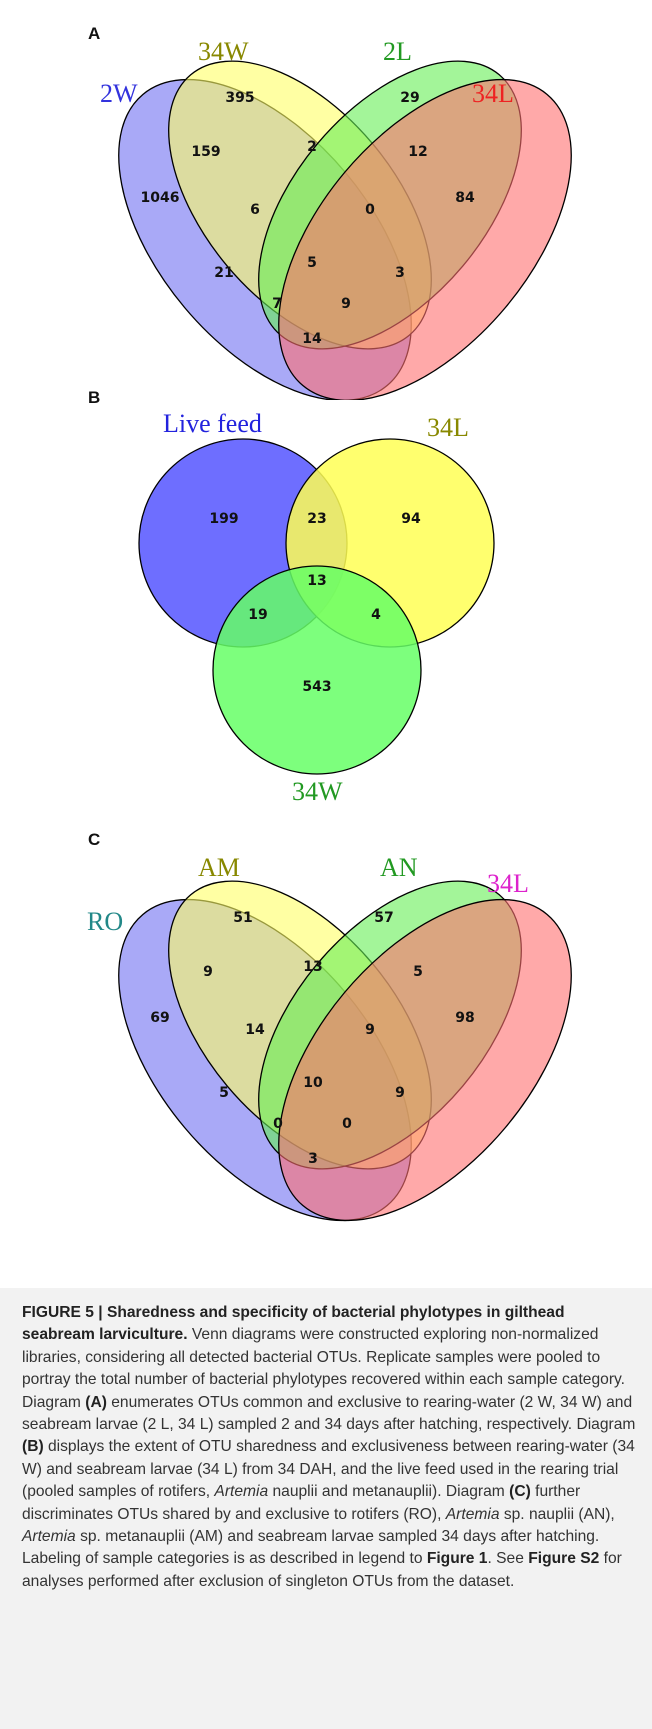 The height and width of the screenshot is (1729, 652). Describe the element at coordinates (564, 1559) in the screenshot. I see `caption-link-figure-s2: Figure S2` at that location.